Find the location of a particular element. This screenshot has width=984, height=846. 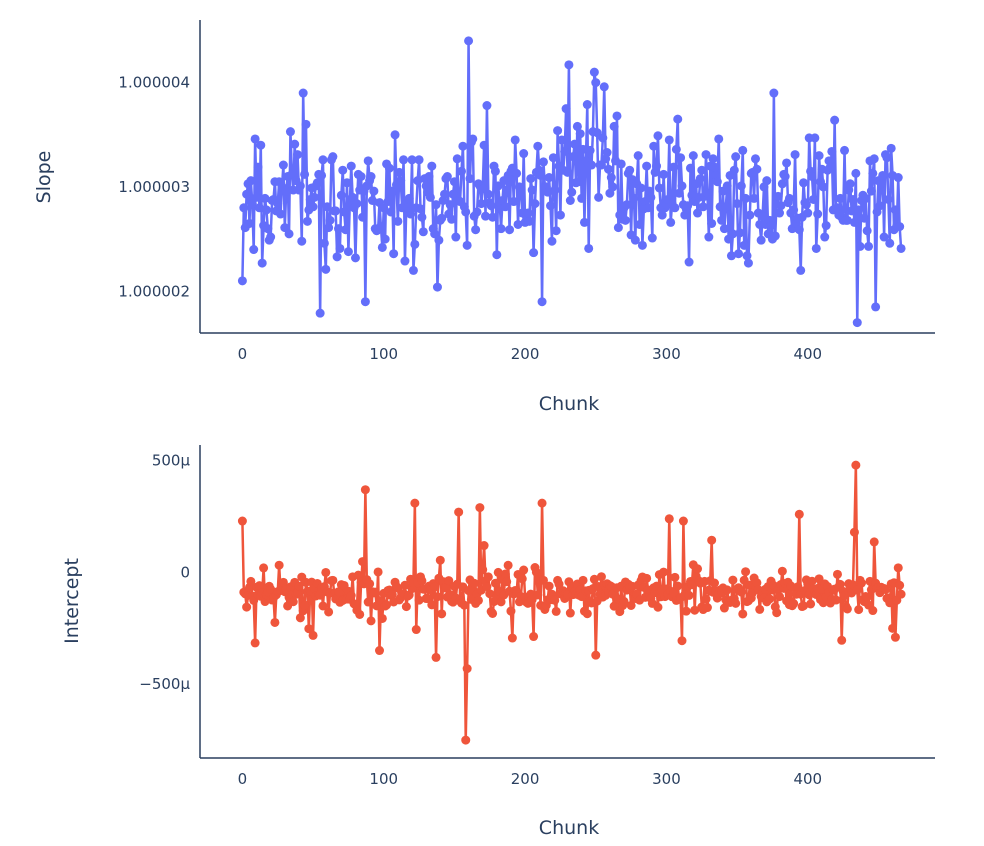

slope-x-tick-label: 0 is located at coordinates (243, 354).